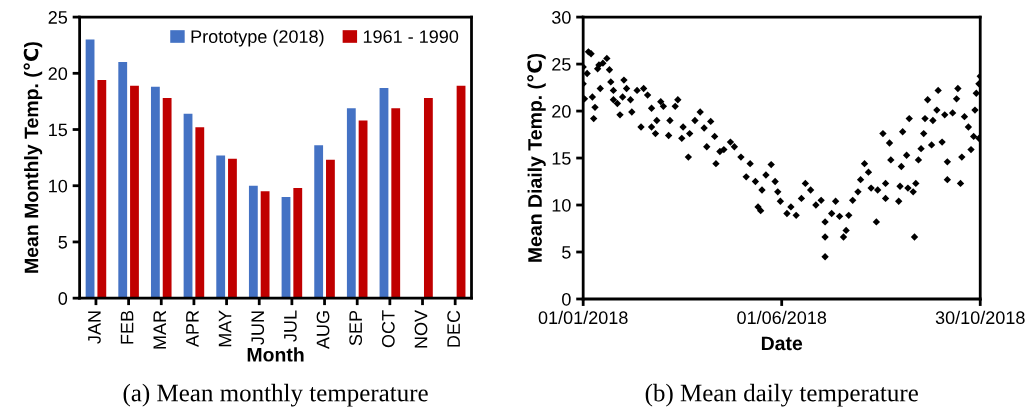  What do you see at coordinates (323, 330) in the screenshot?
I see `x-tick-label: AUG` at bounding box center [323, 330].